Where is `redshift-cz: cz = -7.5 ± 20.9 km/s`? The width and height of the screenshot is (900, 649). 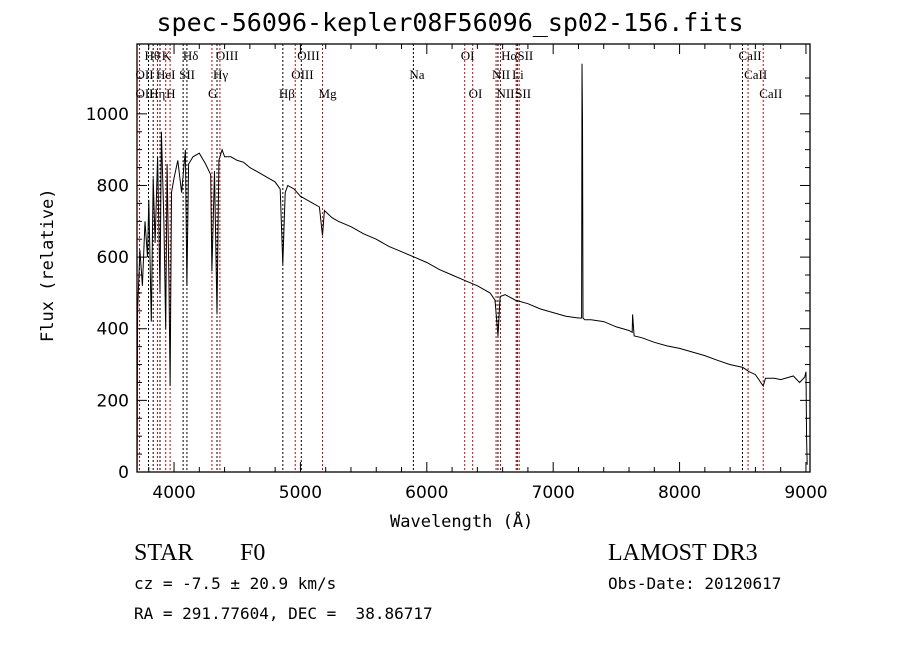 redshift-cz: cz = -7.5 ± 20.9 km/s is located at coordinates (235, 583).